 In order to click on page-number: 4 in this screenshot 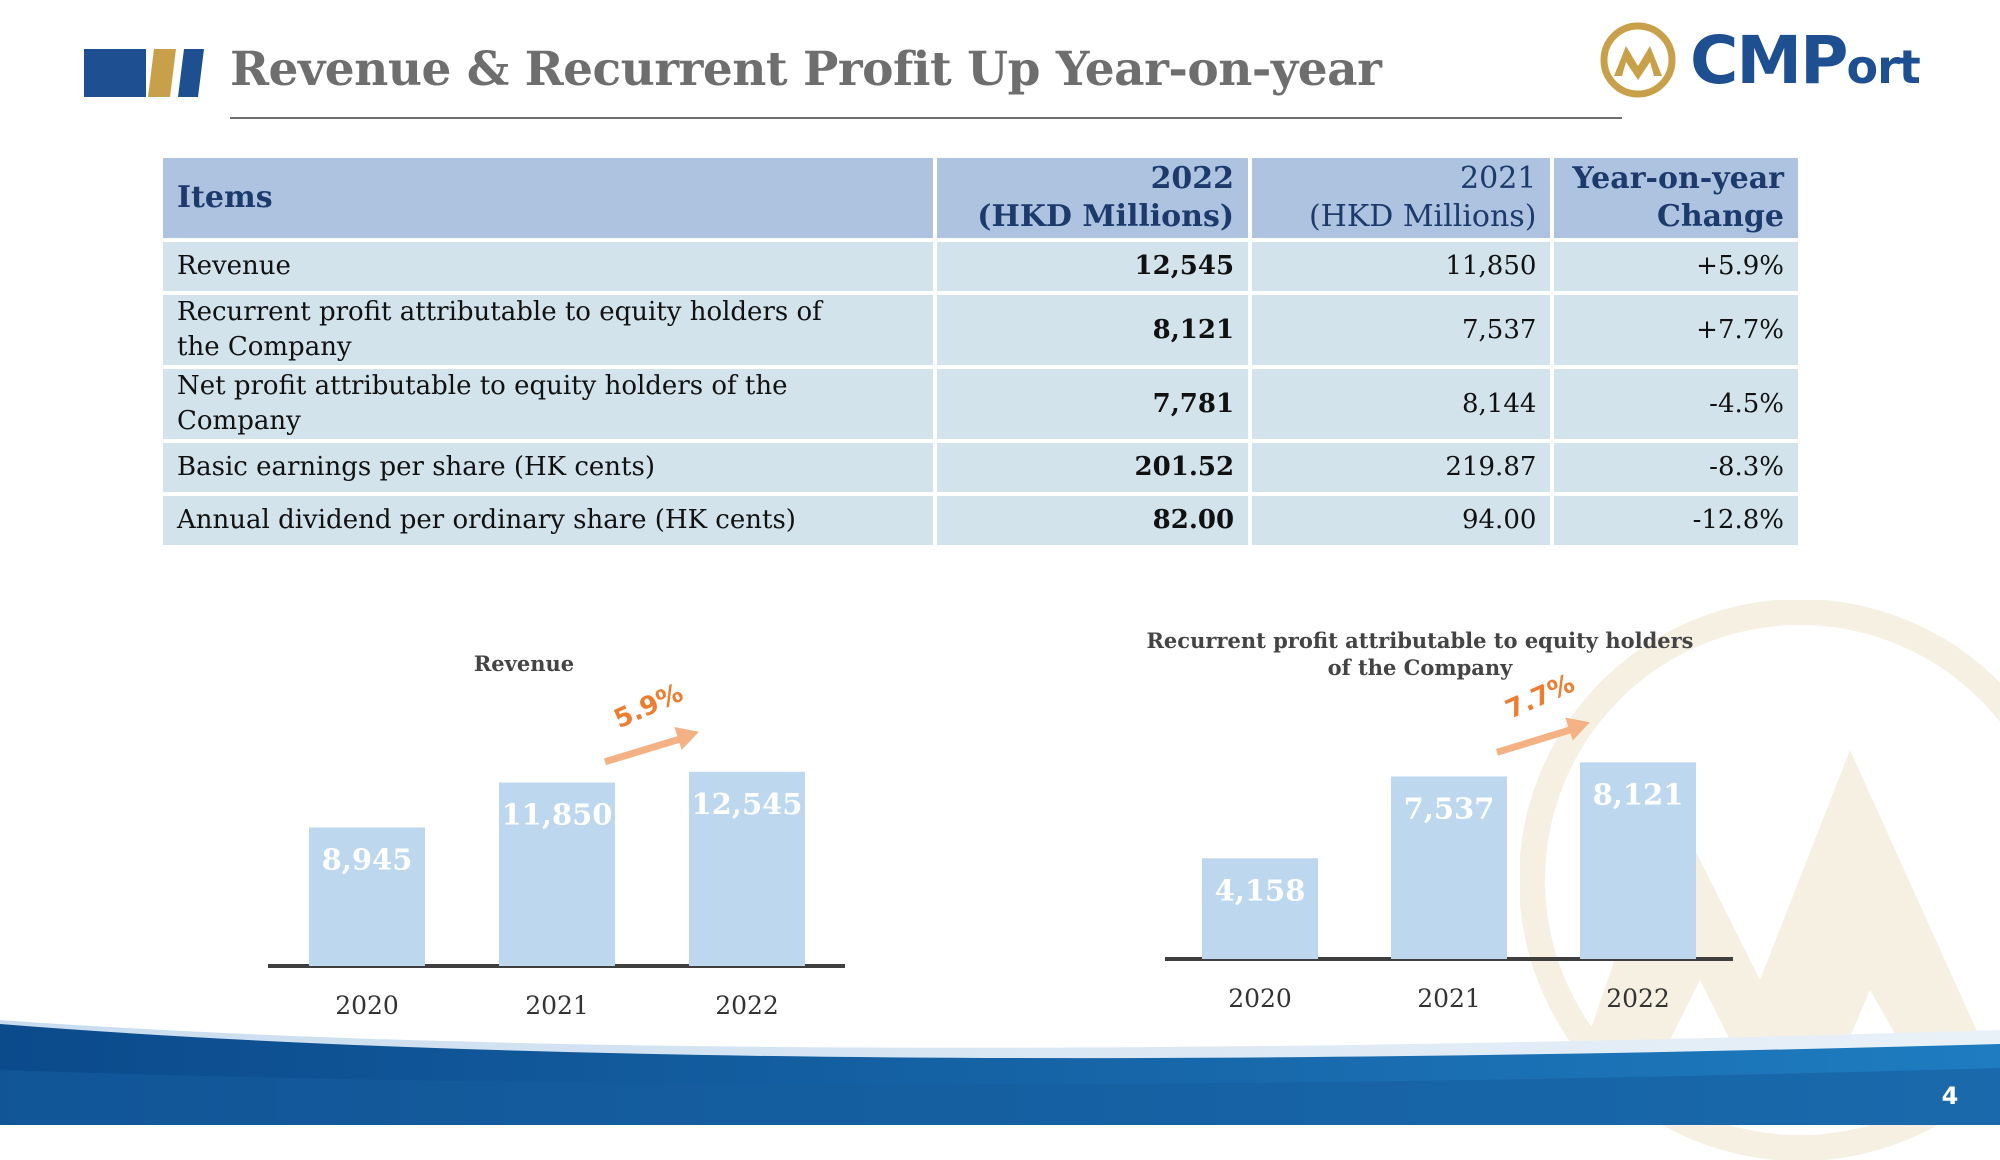, I will do `click(1950, 1096)`.